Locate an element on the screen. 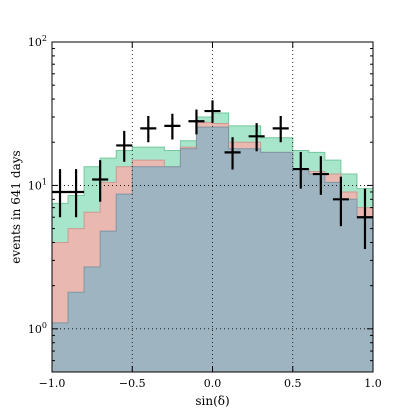 The image size is (415, 415). x-tick-label: −0.5 is located at coordinates (132, 383).